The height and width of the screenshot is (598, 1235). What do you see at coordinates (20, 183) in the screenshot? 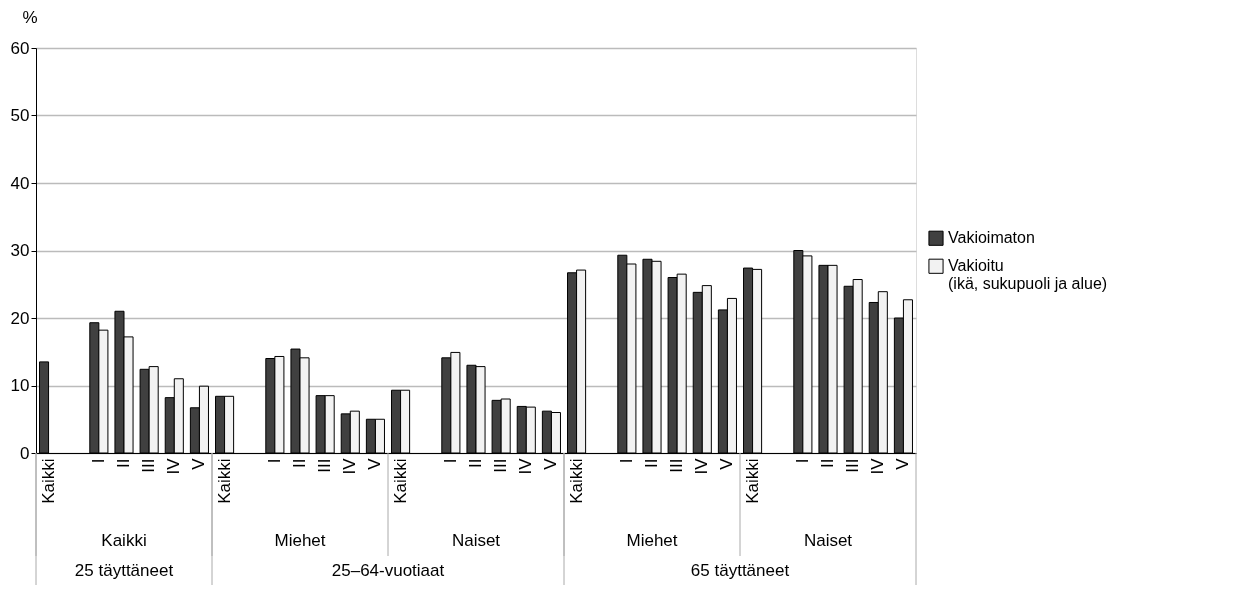
I see `y-tick-label: 40` at bounding box center [20, 183].